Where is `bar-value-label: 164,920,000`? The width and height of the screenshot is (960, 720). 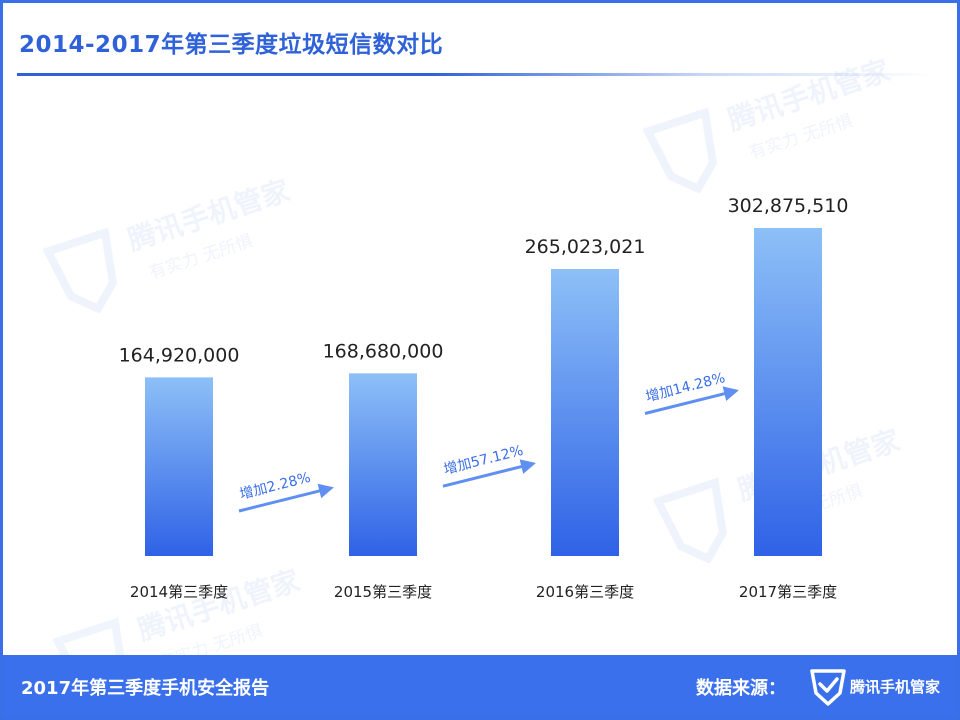 bar-value-label: 164,920,000 is located at coordinates (179, 355).